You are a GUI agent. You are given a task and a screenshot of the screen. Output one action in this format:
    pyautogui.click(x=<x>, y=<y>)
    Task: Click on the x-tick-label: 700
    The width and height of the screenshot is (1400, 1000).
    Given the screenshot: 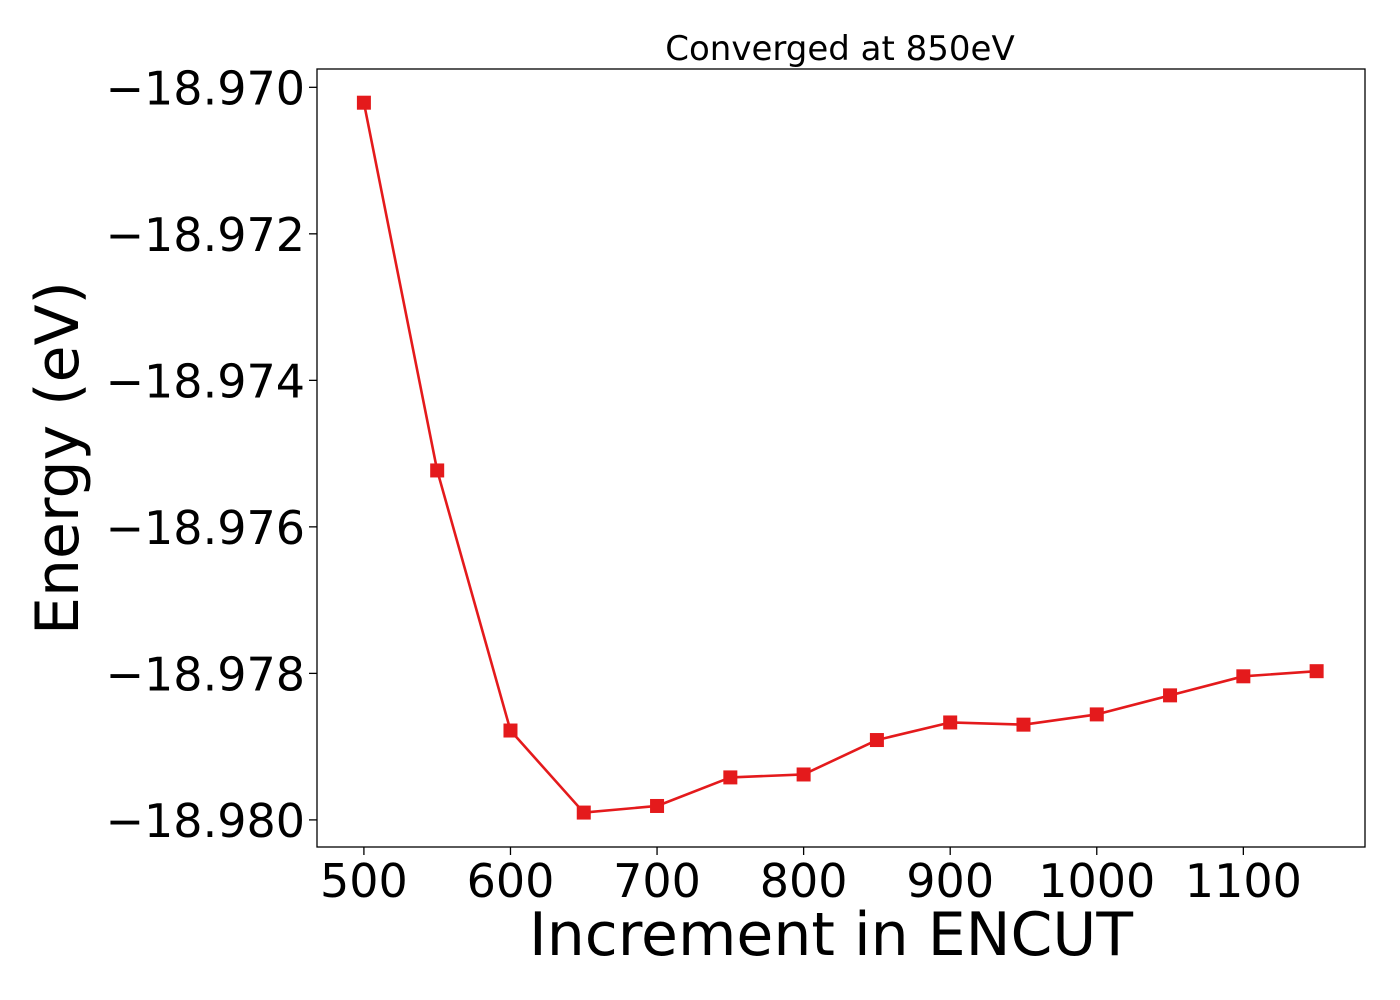 What is the action you would take?
    pyautogui.click(x=657, y=881)
    